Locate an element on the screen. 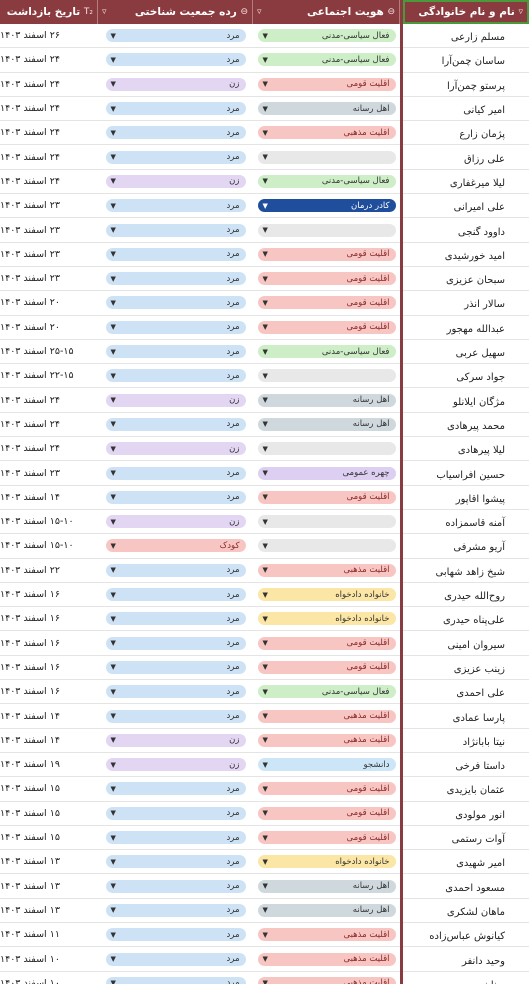  arrest-date-cell: ۱۳ اسفند ۱۴۰۳ is located at coordinates (49, 910).